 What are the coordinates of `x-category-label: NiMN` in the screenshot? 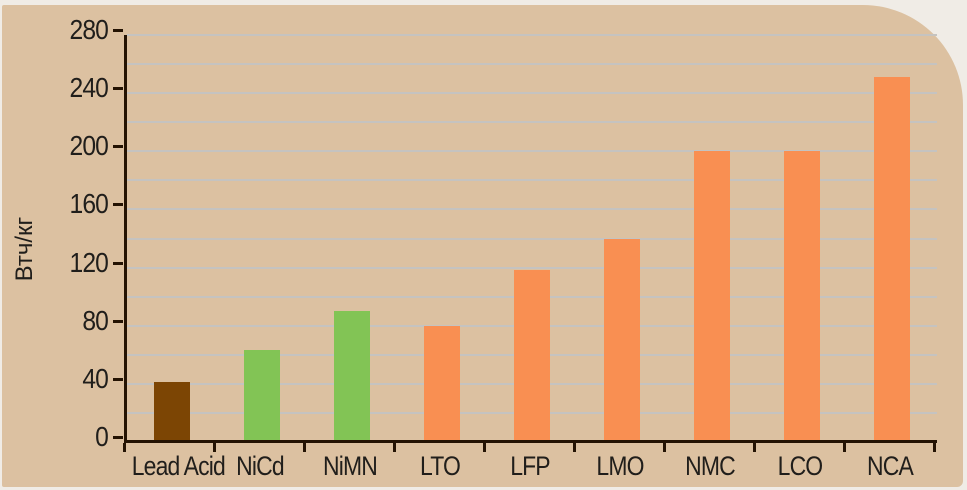 It's located at (350, 466).